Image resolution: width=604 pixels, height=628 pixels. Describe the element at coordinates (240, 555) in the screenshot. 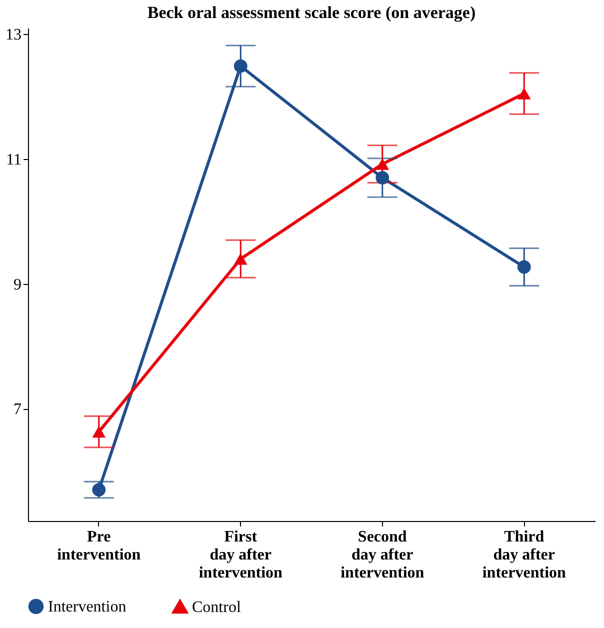

I see `x-tick-label: First day after intervention` at that location.